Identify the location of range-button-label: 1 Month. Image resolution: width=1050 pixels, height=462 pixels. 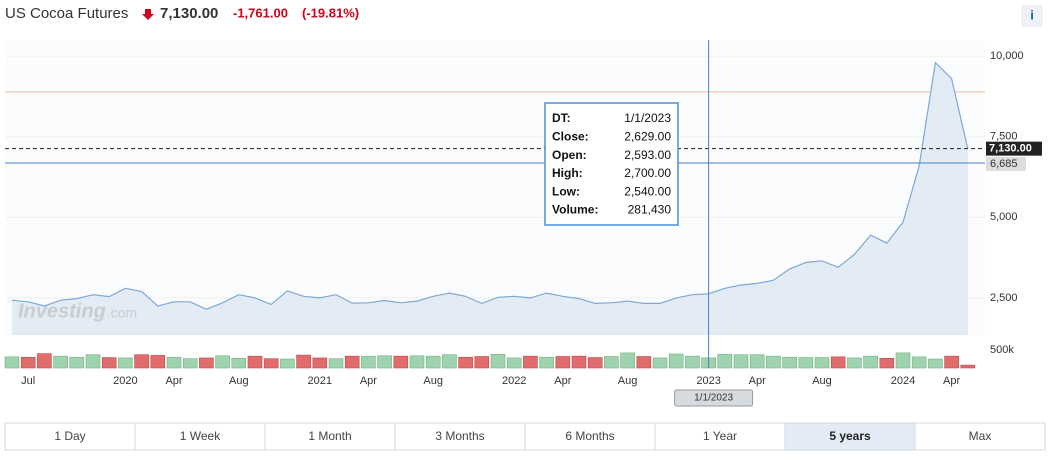
(329, 436).